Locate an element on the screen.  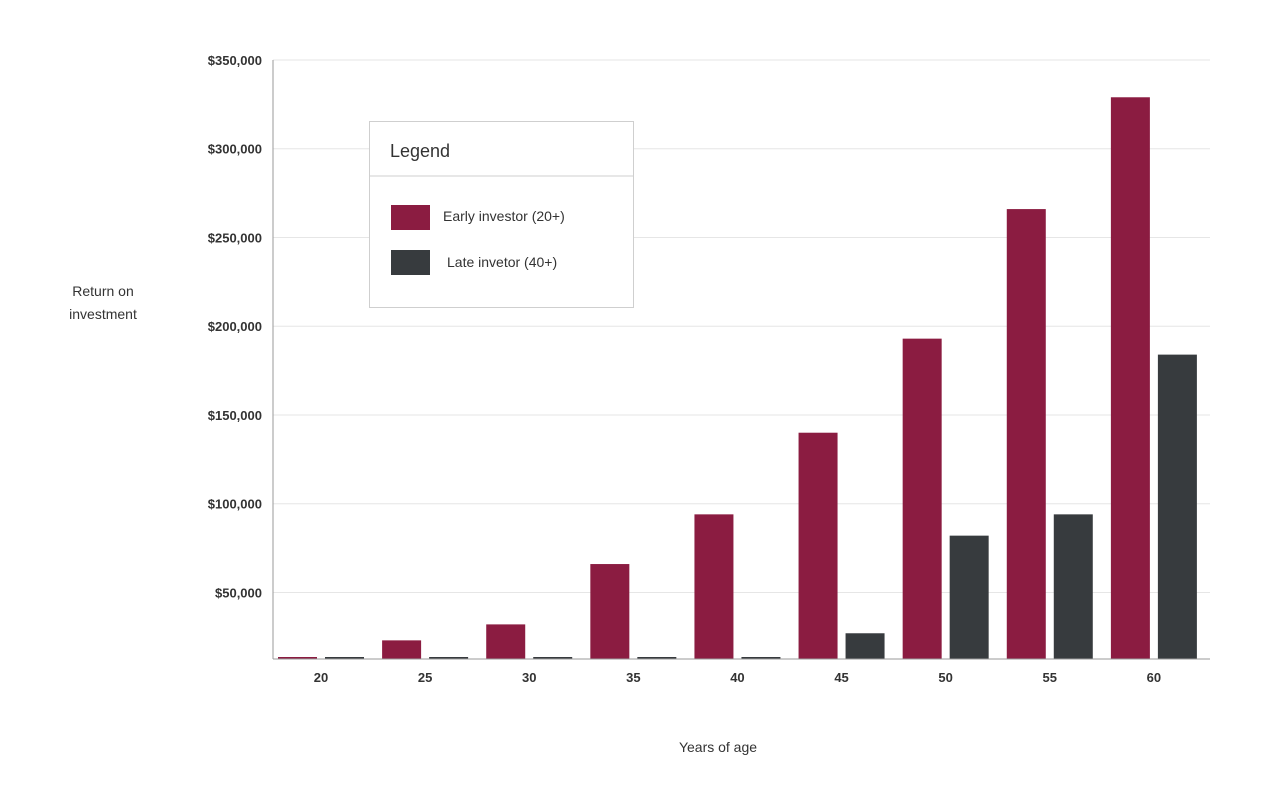
legend-label-early-investor: Early investor (20+) is located at coordinates (504, 216).